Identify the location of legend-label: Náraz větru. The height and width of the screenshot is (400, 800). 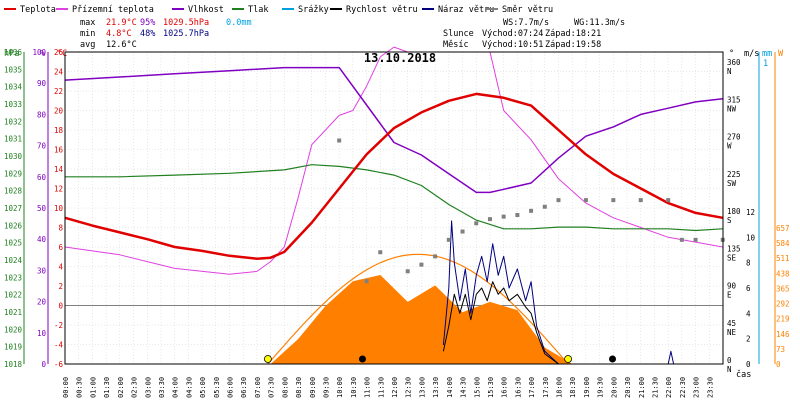
(466, 10).